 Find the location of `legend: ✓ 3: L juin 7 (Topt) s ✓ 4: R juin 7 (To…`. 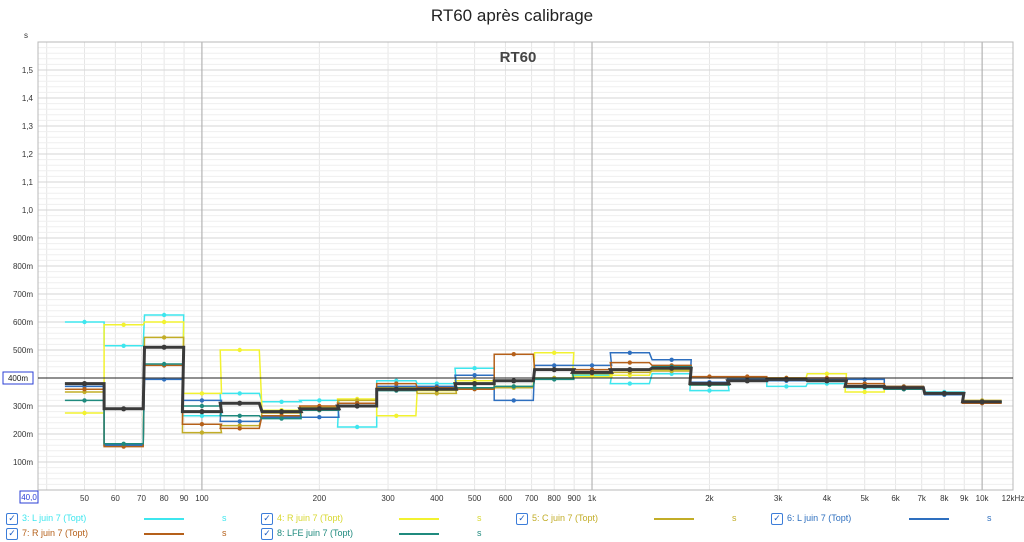

legend: ✓ 3: L juin 7 (Topt) s ✓ 4: R juin 7 (To… is located at coordinates (512, 524).